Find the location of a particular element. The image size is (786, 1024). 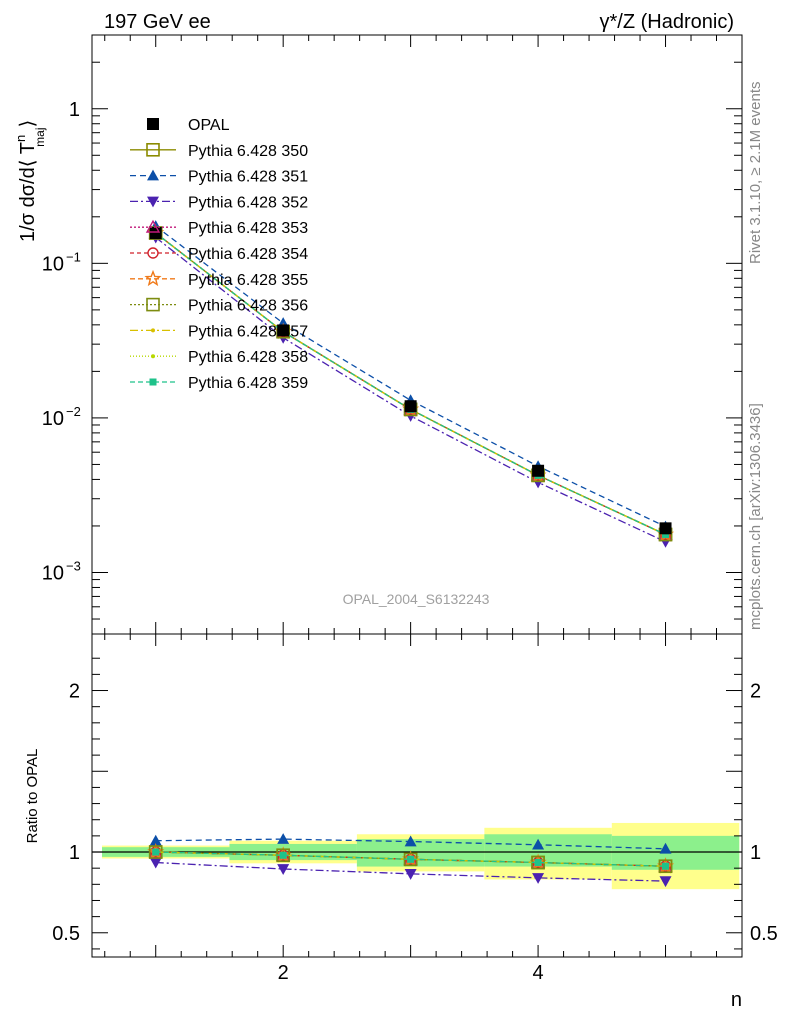

legend-label: Pythia 6.428 354 is located at coordinates (248, 254).